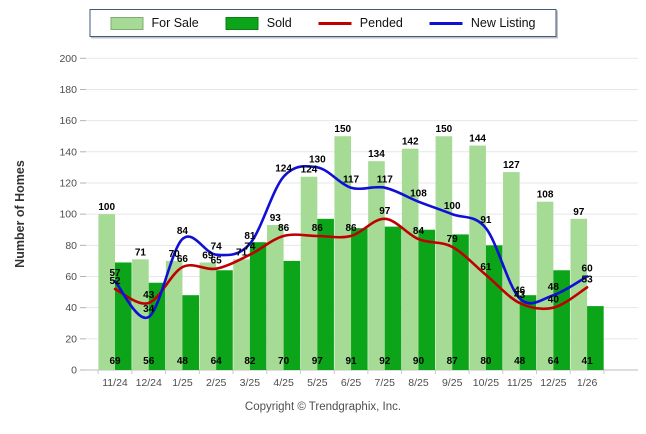 The image size is (646, 434). What do you see at coordinates (351, 361) in the screenshot?
I see `sold-value-label: 91` at bounding box center [351, 361].